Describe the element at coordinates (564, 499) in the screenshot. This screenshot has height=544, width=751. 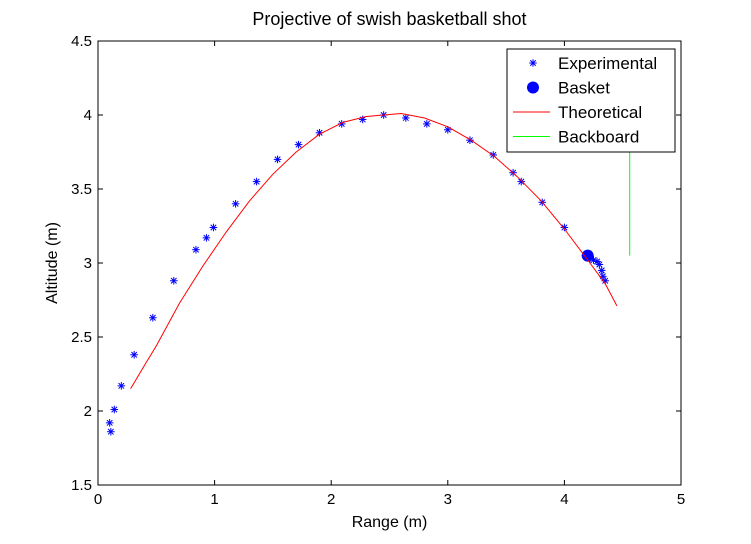
I see `x-tick-label: 4` at that location.